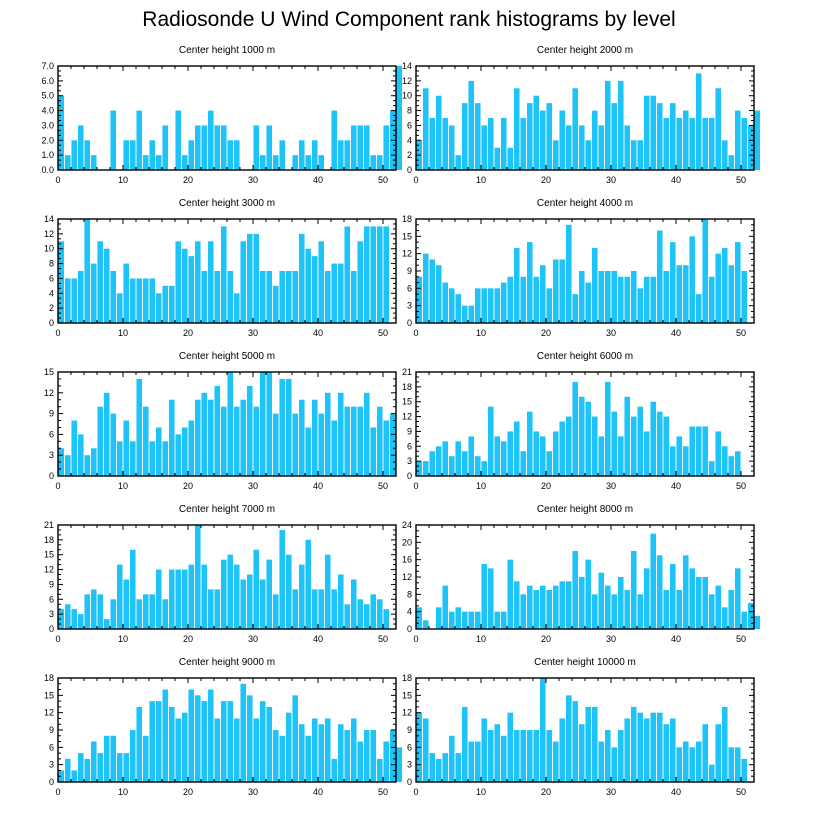 The image size is (818, 824). Describe the element at coordinates (47, 66) in the screenshot. I see `y-tick-label: 7.0` at that location.